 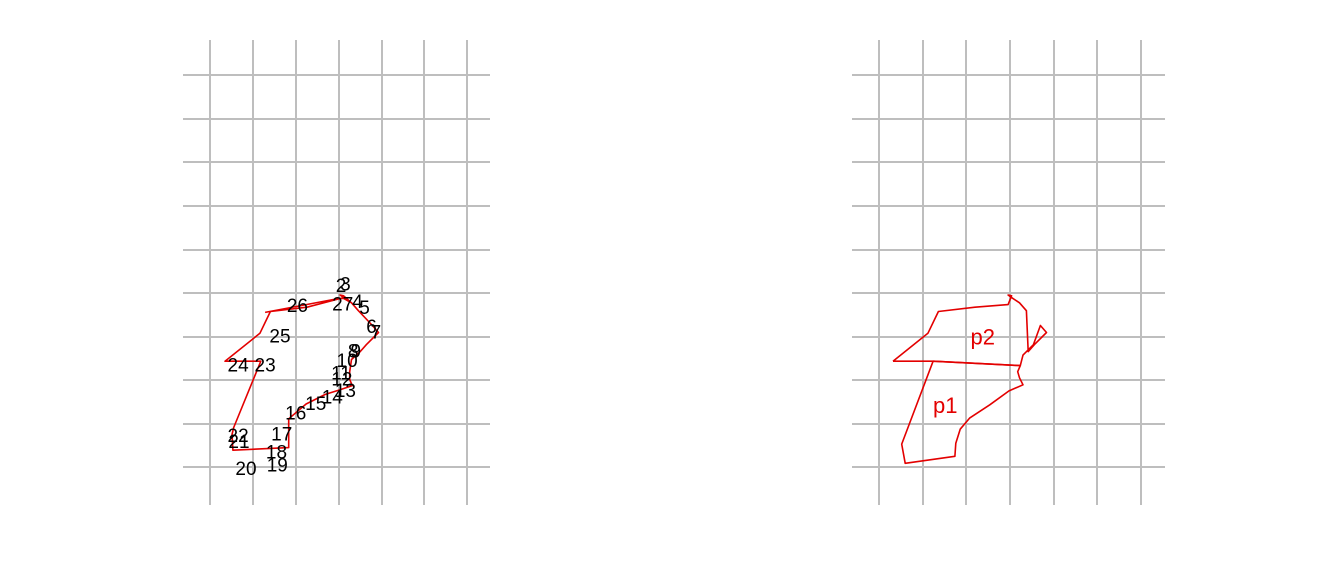 I want to click on vertex-label-12: 12, so click(x=341, y=379).